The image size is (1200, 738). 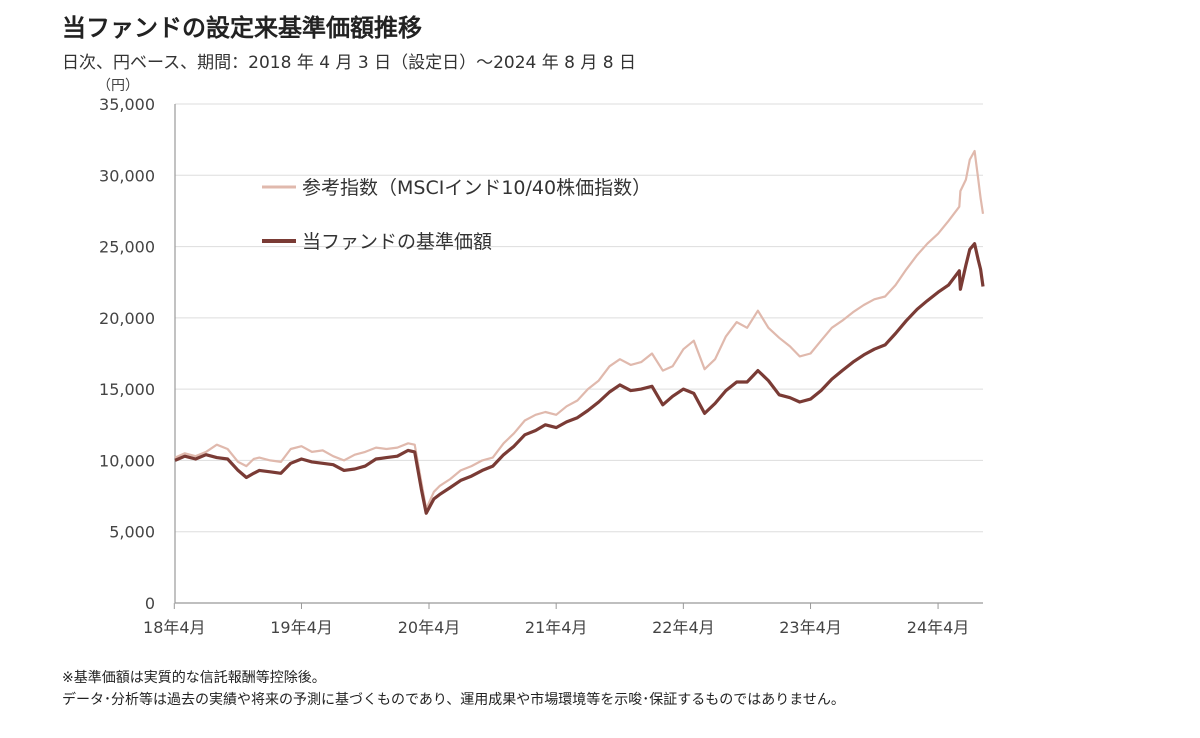 What do you see at coordinates (127, 104) in the screenshot?
I see `y-tick-label: 35,000` at bounding box center [127, 104].